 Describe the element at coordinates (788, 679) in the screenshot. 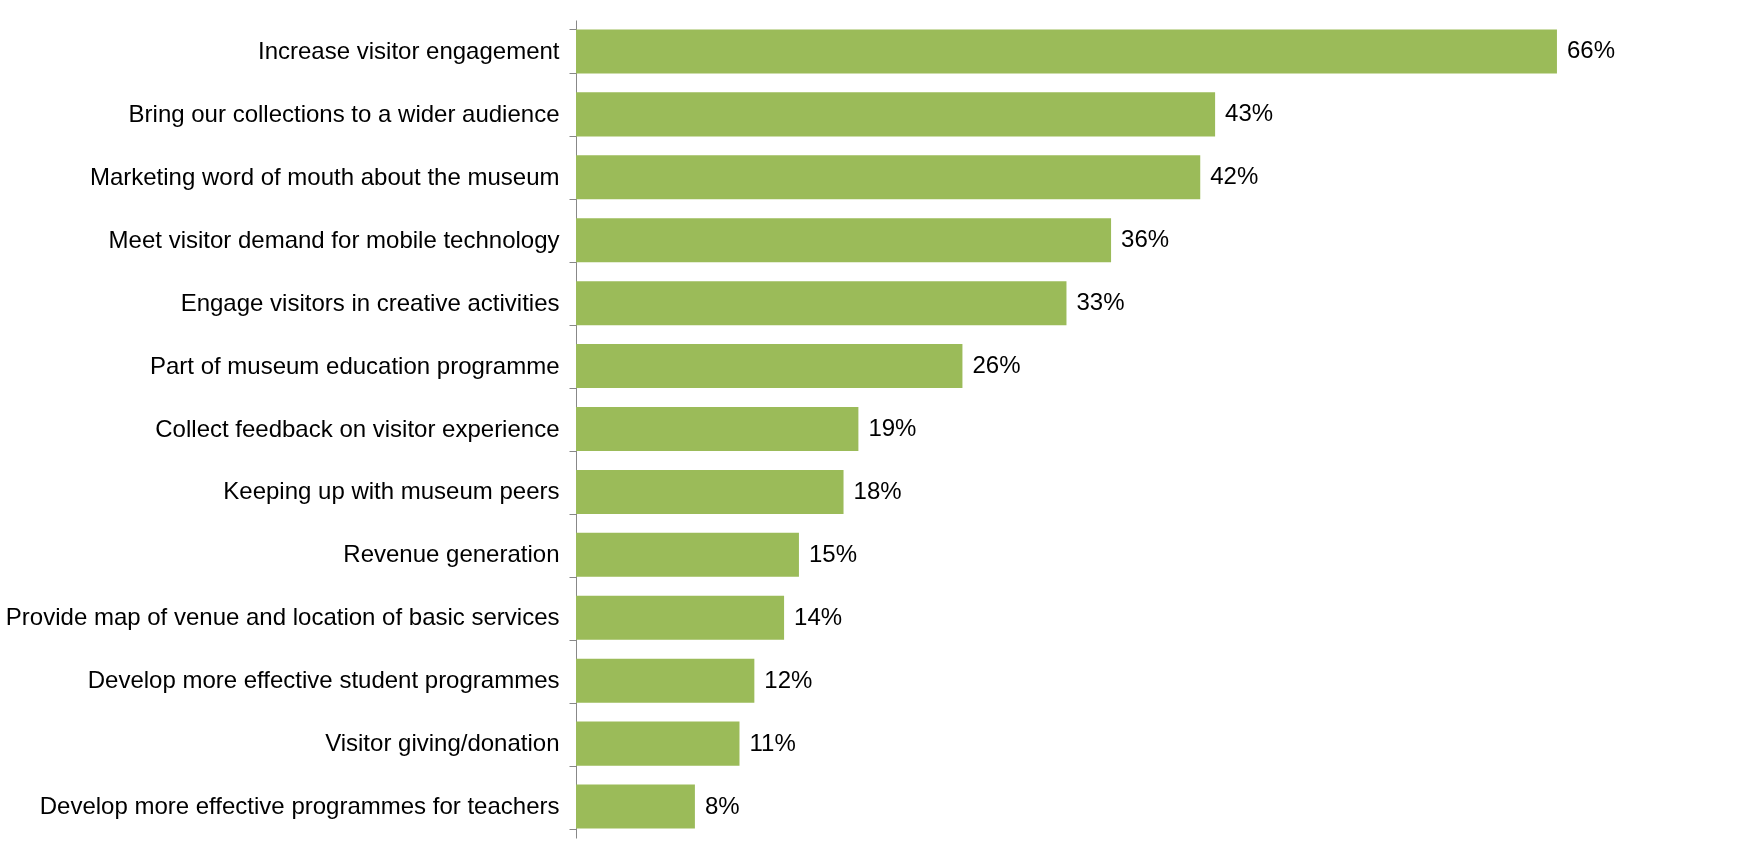

I see `data-label: 12%` at that location.